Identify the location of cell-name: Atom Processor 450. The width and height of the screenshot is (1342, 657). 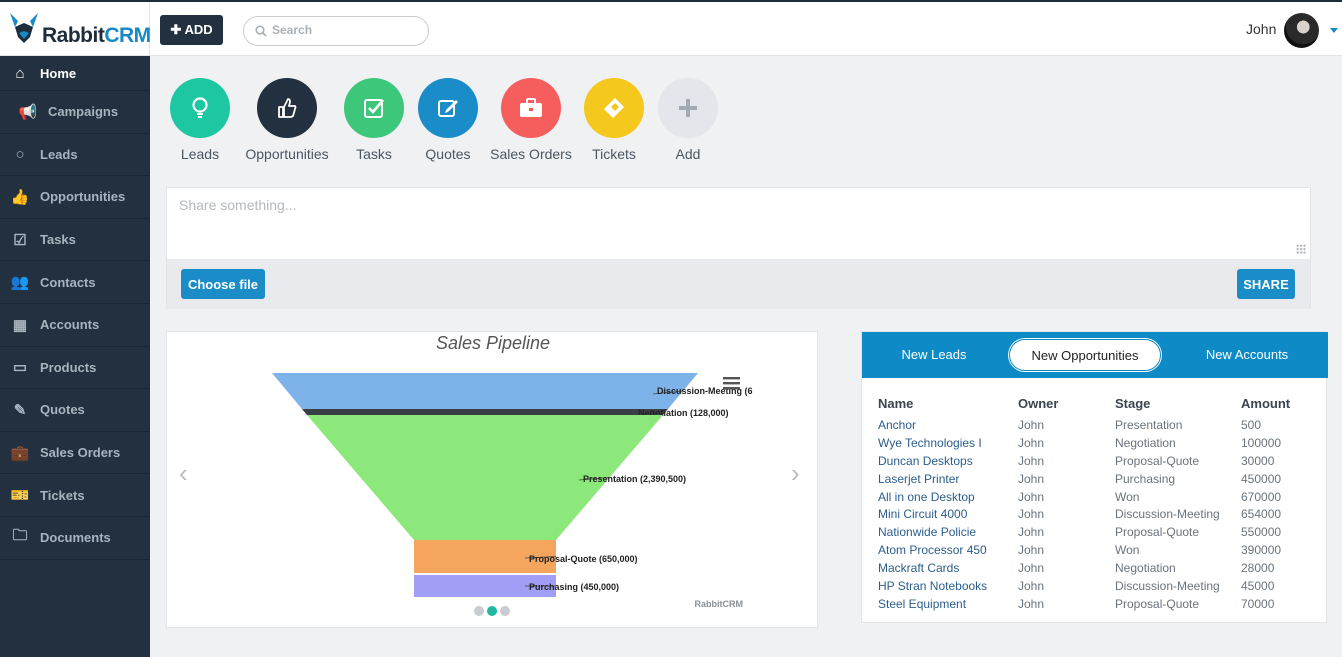
(932, 550).